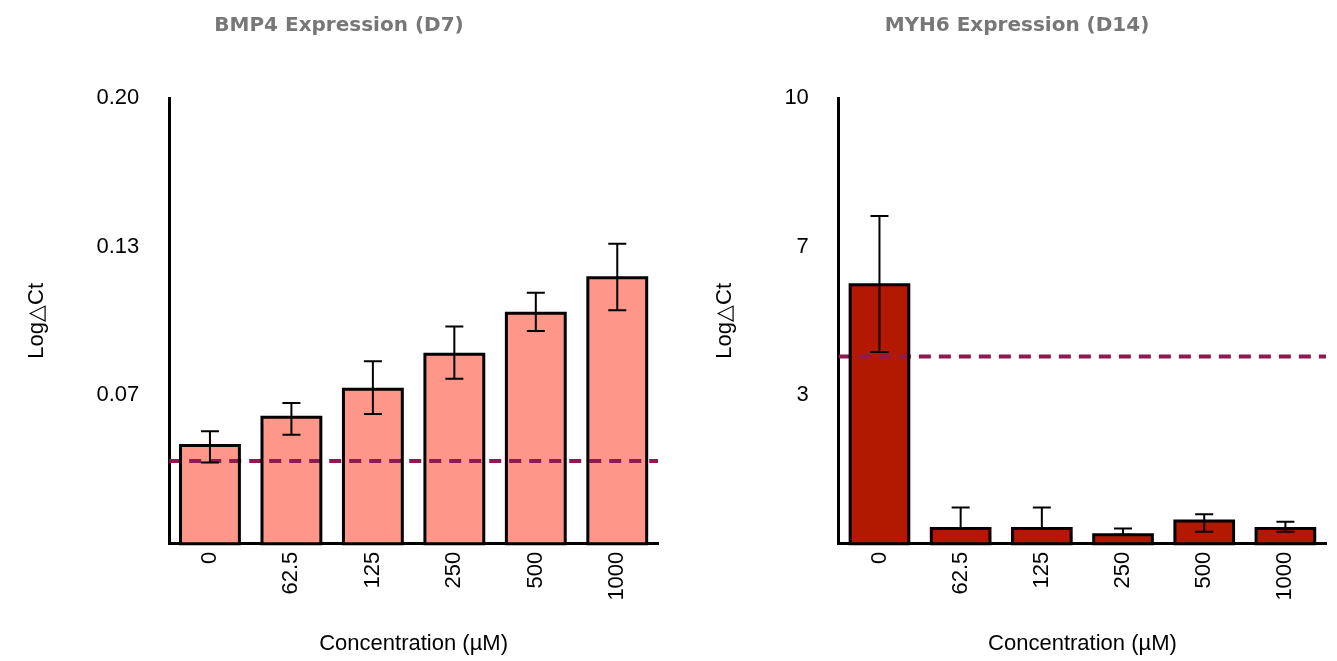 The width and height of the screenshot is (1337, 661). What do you see at coordinates (796, 97) in the screenshot?
I see `y-tick-label: 10` at bounding box center [796, 97].